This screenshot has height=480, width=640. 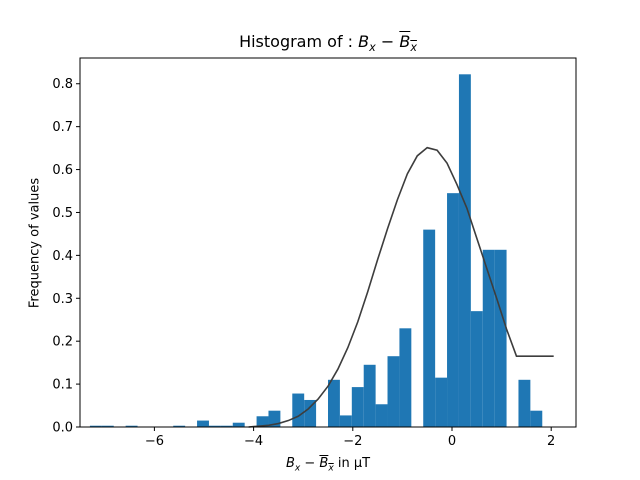 I want to click on x-tick-label: 0, so click(x=452, y=441).